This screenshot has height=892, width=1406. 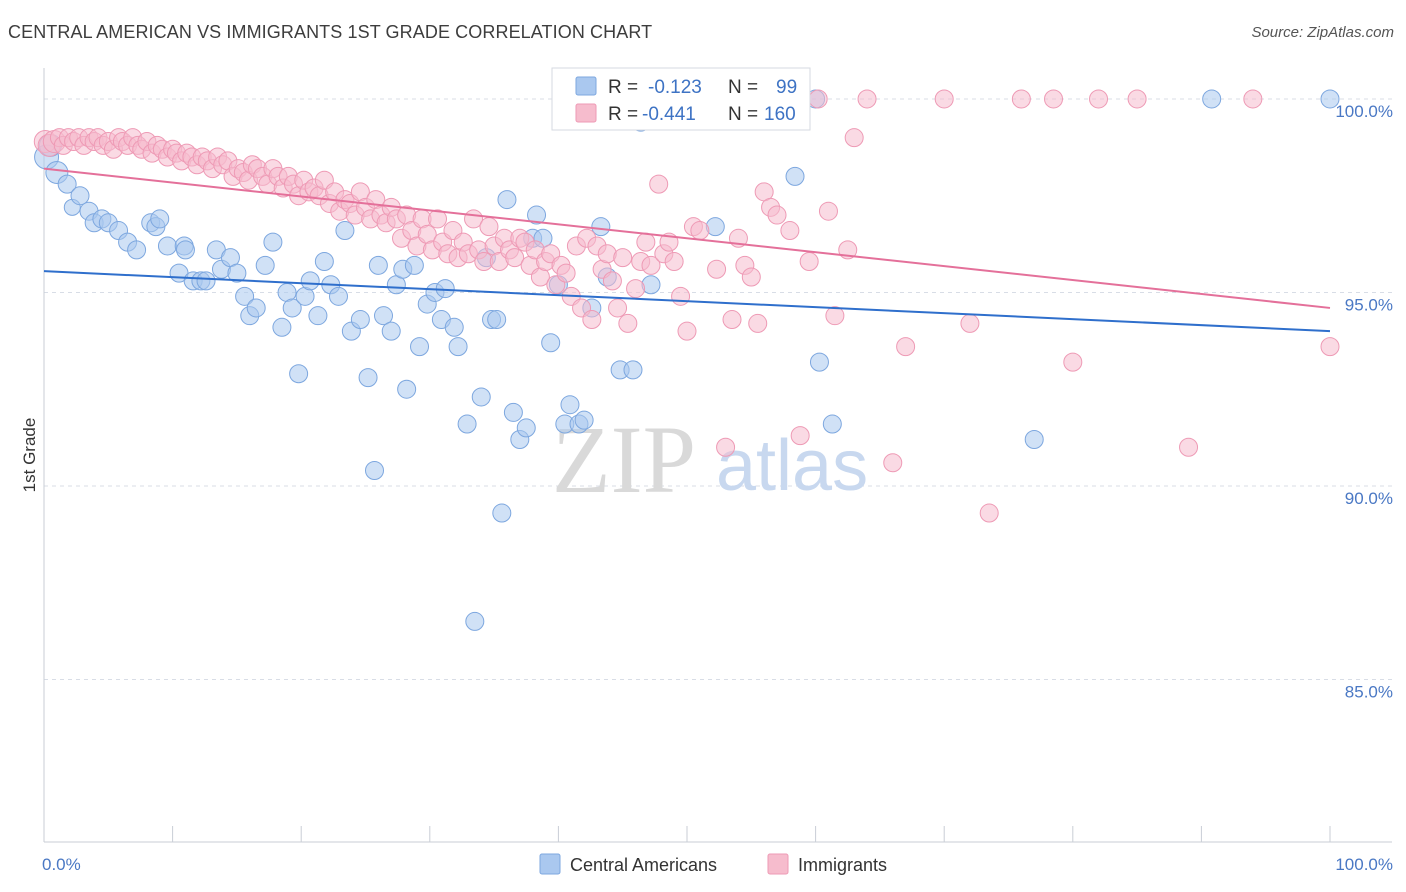 I want to click on y-tick-labels: 100.0% 95.0% 90.0% 85.0%, so click(x=1364, y=402).